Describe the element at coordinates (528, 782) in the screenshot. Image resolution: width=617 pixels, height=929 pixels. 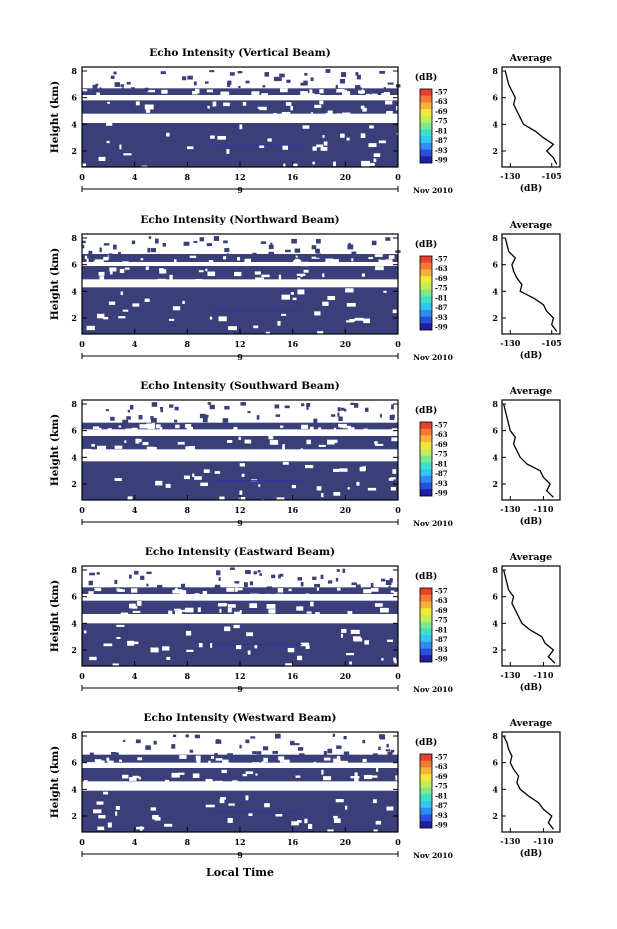
I see `average-profile-line` at that location.